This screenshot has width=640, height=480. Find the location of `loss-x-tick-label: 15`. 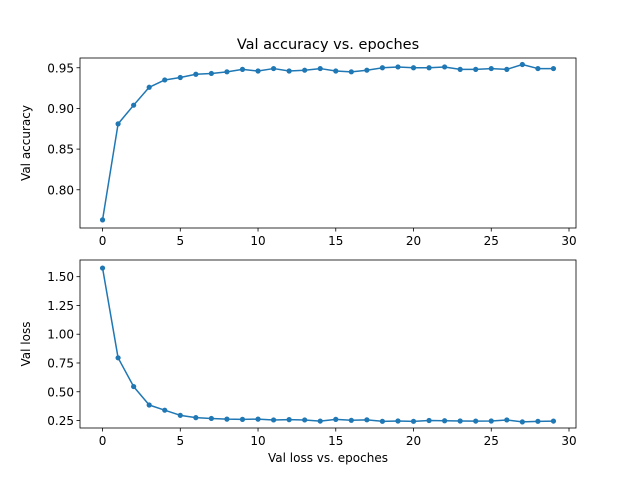

loss-x-tick-label: 15 is located at coordinates (335, 441).